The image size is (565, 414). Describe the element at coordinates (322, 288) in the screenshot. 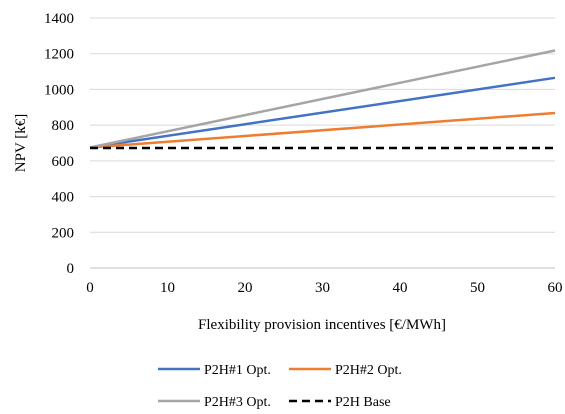

I see `x-tick-label: 30` at that location.